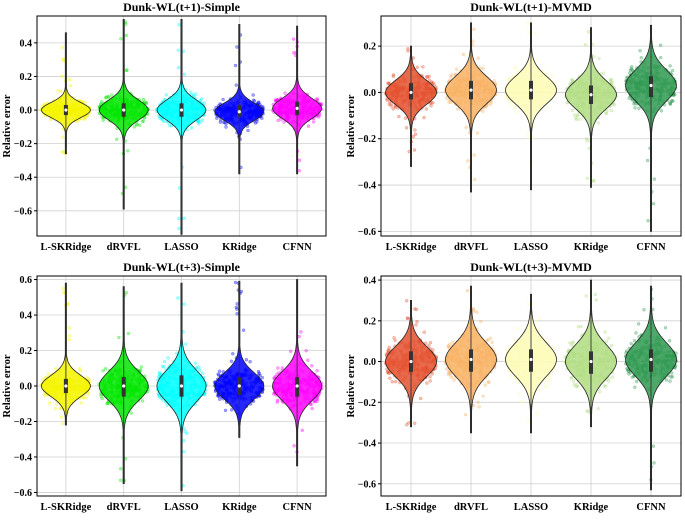 The image size is (685, 520). What do you see at coordinates (23, 178) in the screenshot?
I see `y-tick-label: −0.4` at bounding box center [23, 178].